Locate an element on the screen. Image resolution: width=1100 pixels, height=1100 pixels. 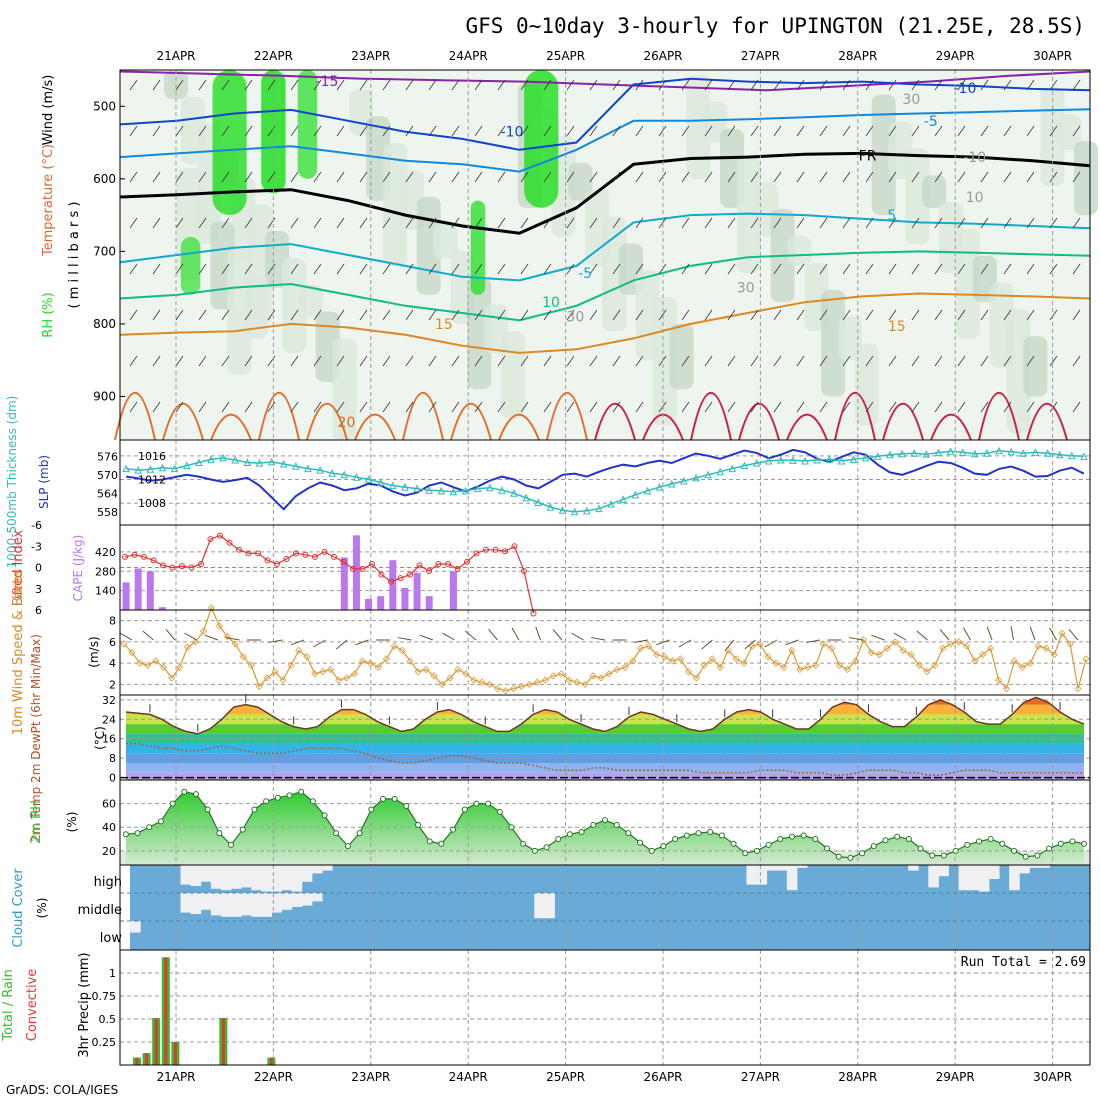
temp-tick-label: 16 is located at coordinates (109, 739).